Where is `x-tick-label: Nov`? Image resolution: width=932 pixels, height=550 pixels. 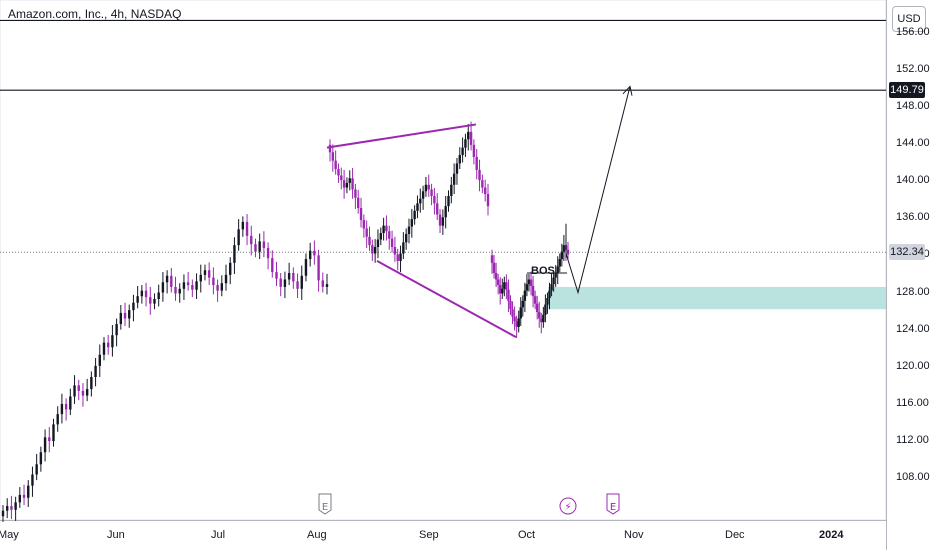 x-tick-label: Nov is located at coordinates (634, 535).